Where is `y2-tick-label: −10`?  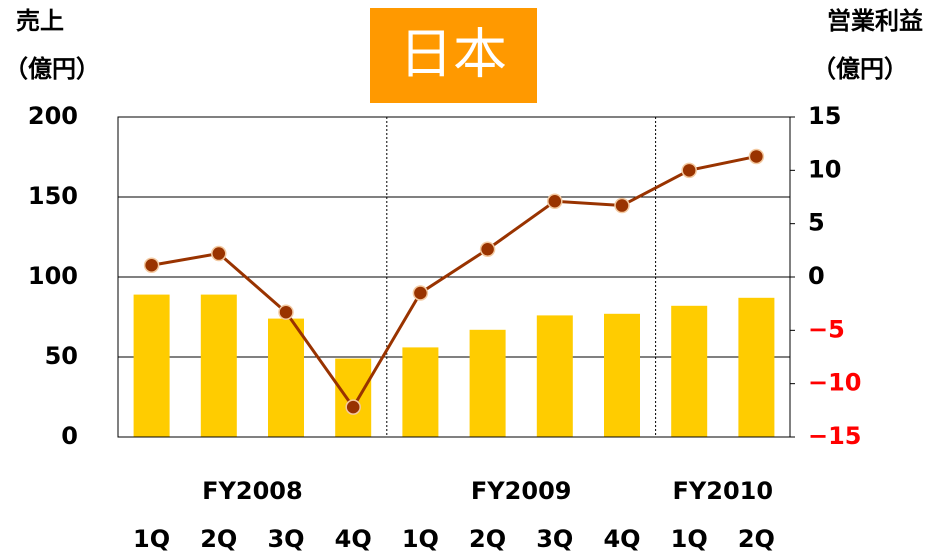
y2-tick-label: −10 is located at coordinates (835, 383).